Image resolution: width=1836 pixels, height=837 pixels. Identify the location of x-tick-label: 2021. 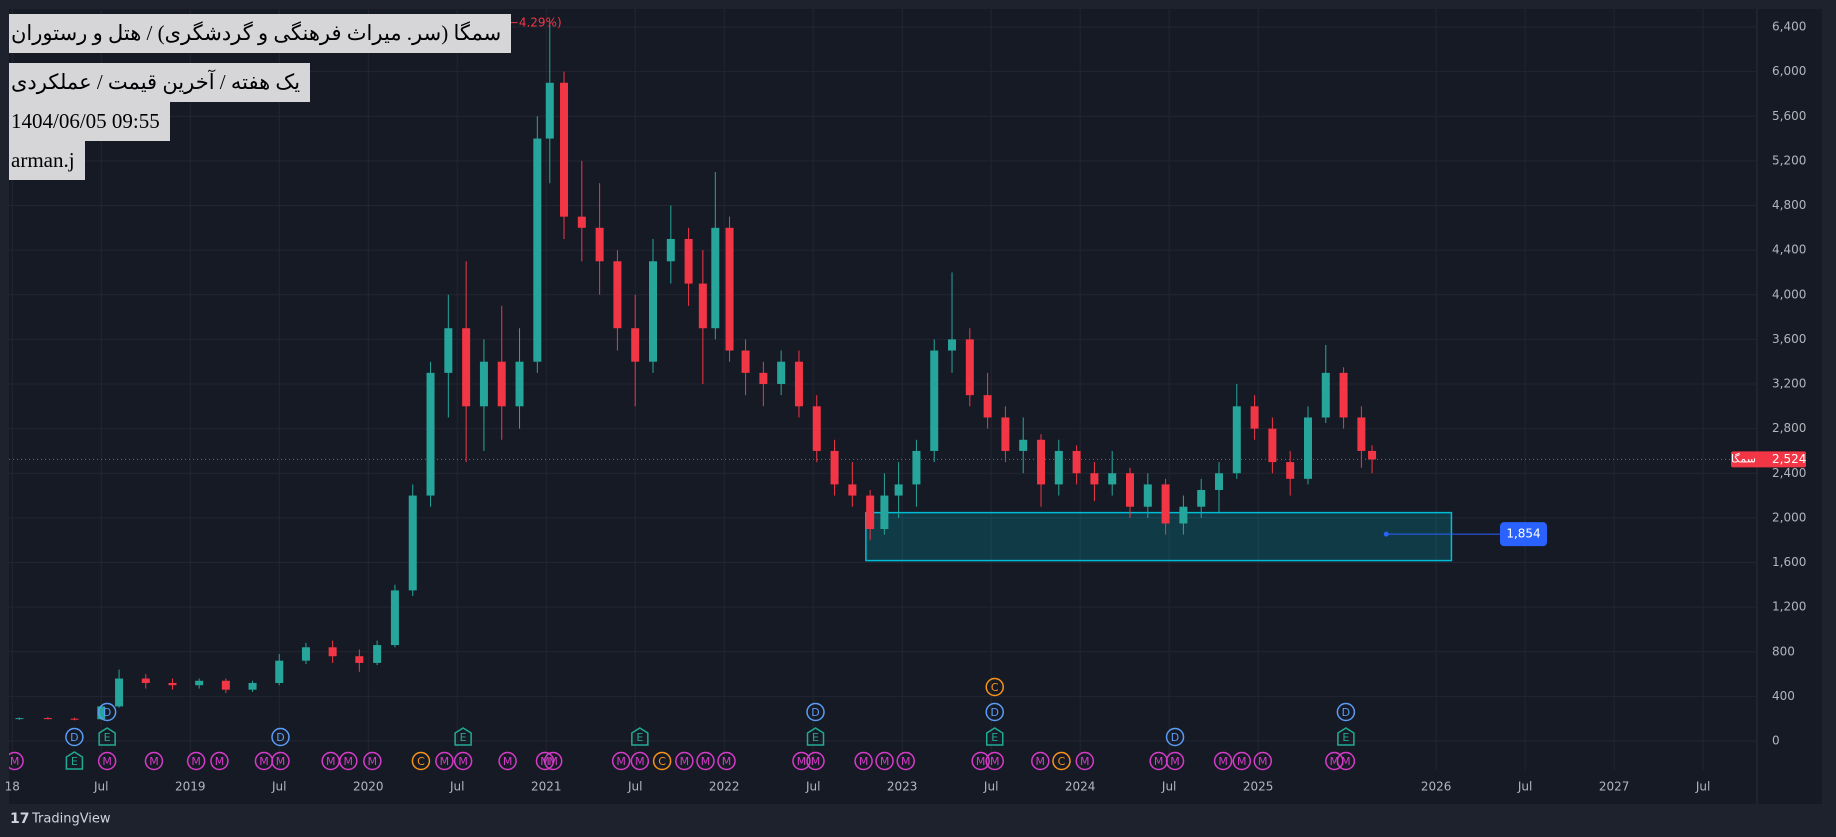
(546, 787).